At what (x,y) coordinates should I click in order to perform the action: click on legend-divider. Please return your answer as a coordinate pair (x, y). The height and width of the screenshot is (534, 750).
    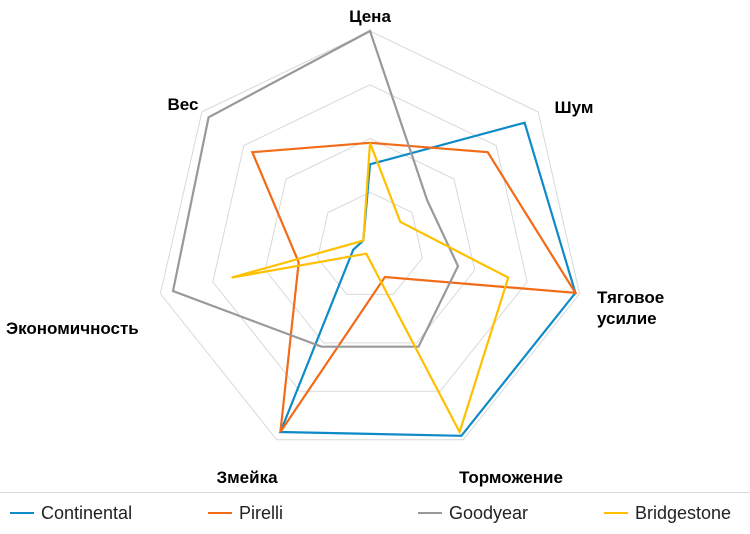
    Looking at the image, I should click on (375, 492).